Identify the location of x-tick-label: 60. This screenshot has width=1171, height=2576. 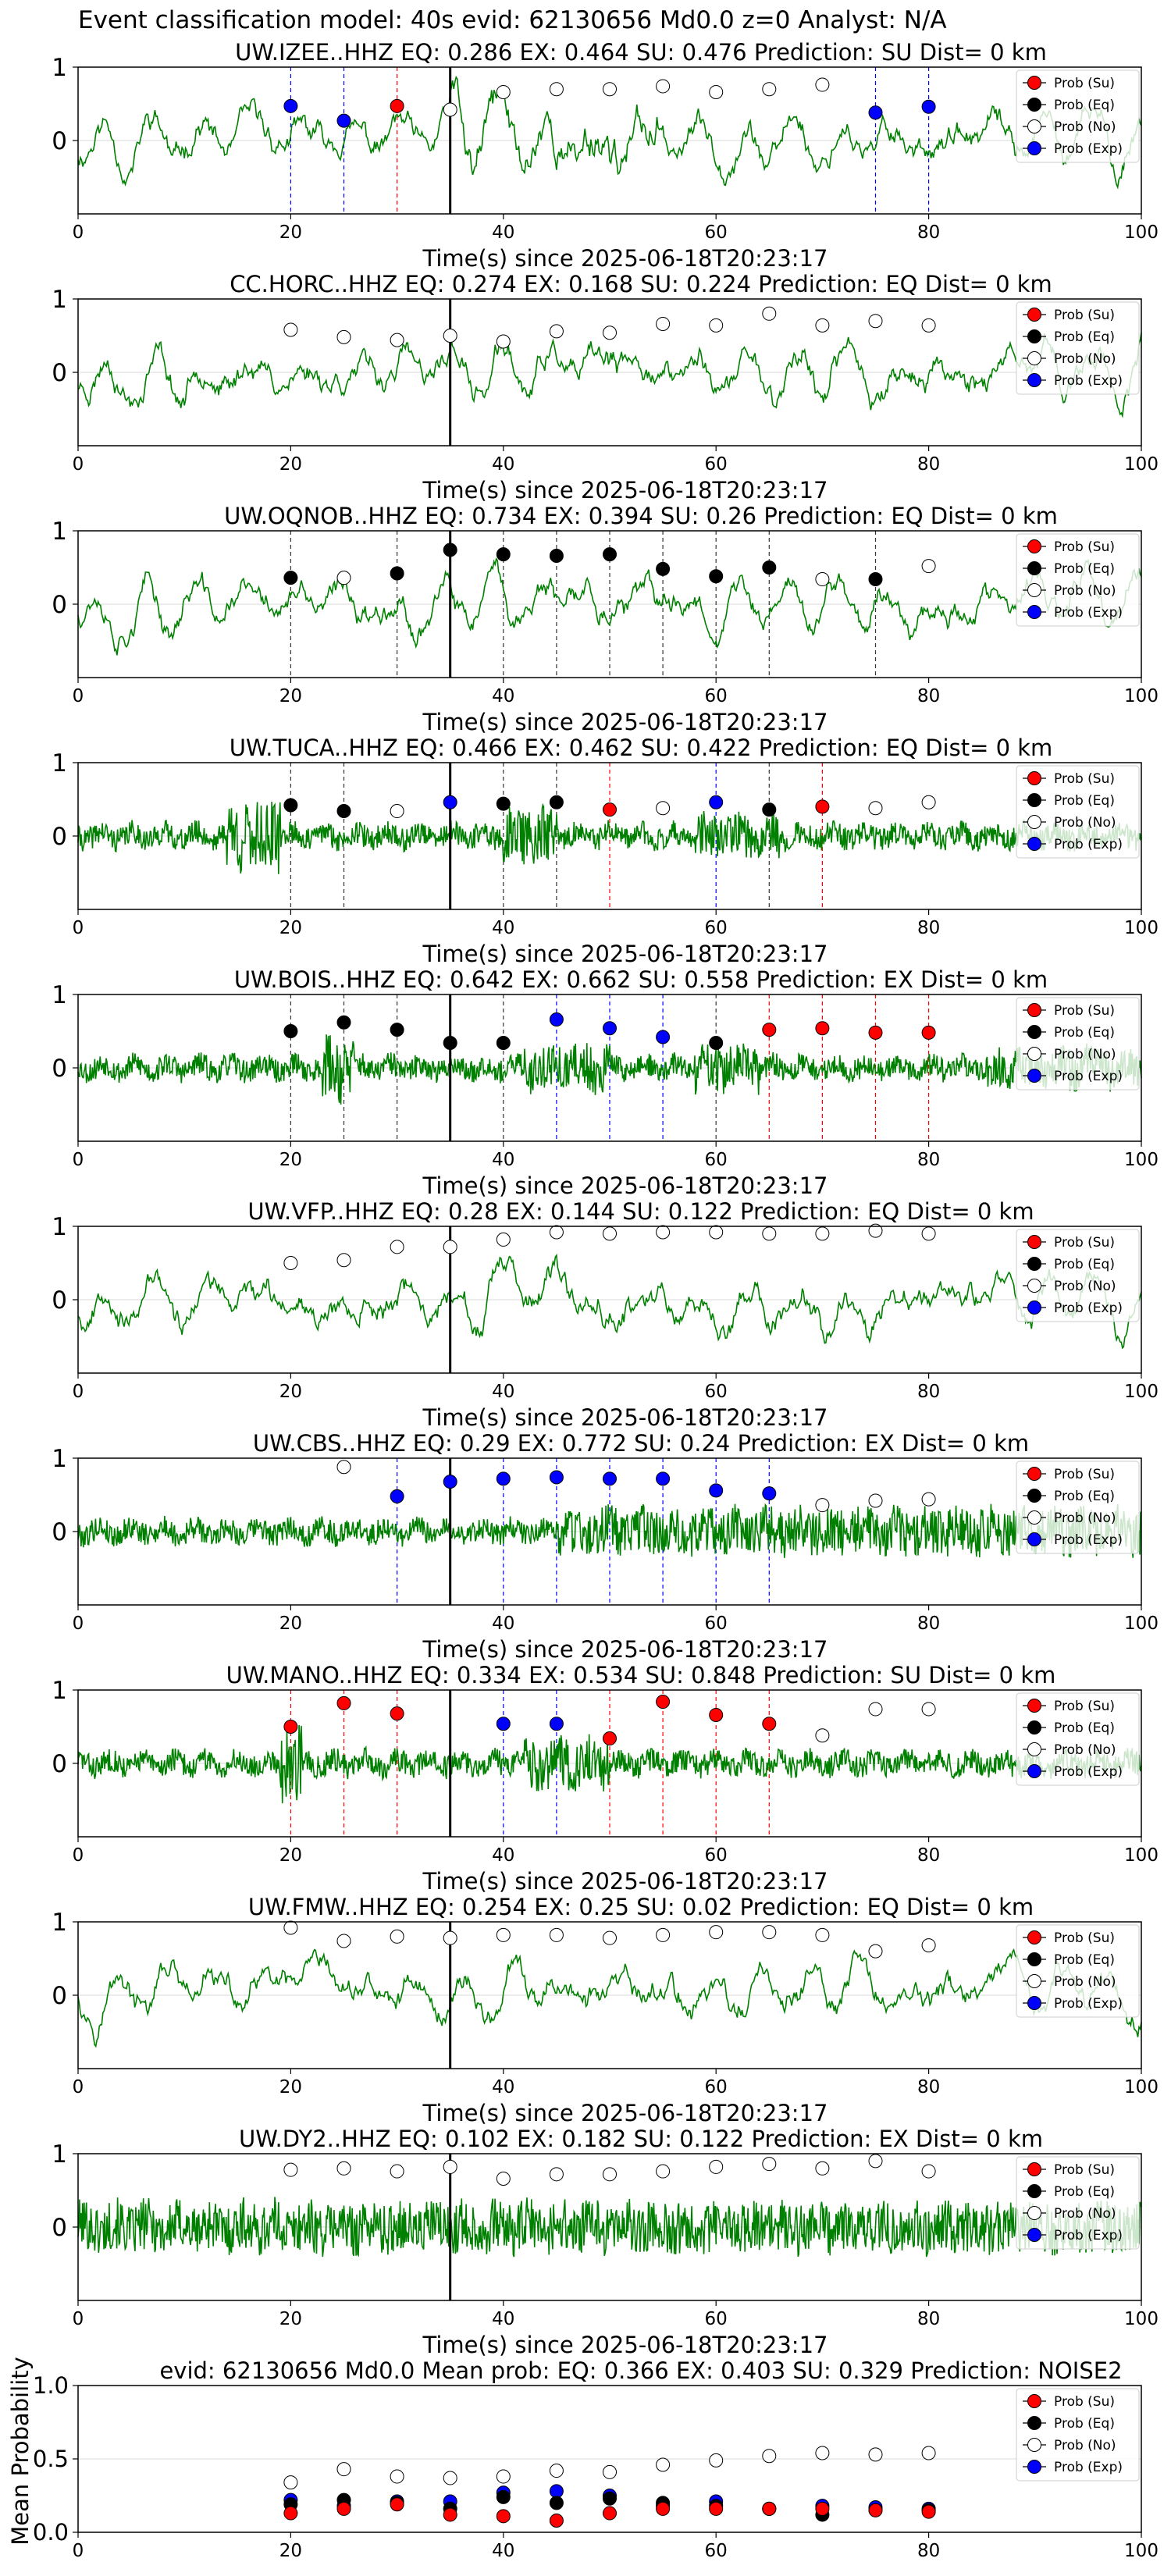
(716, 464).